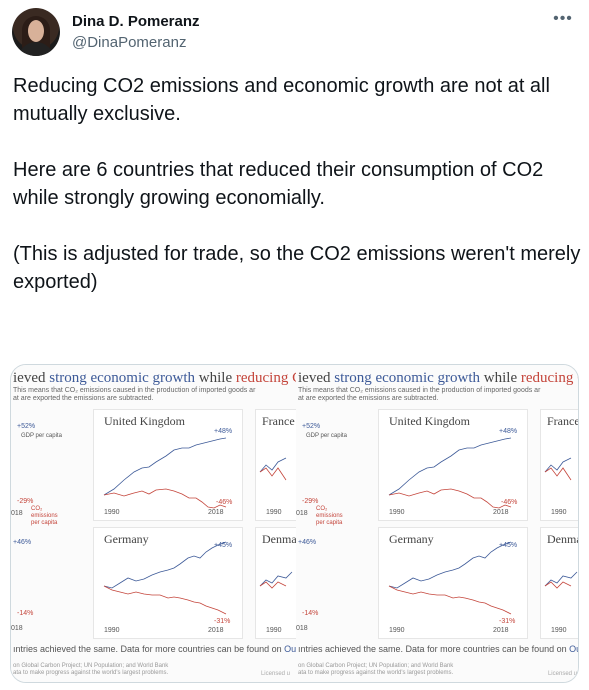 Image resolution: width=589 pixels, height=690 pixels. What do you see at coordinates (294, 33) in the screenshot?
I see `tweet-header: Dina D. Pomeranz @DinaPomeranz •••` at bounding box center [294, 33].